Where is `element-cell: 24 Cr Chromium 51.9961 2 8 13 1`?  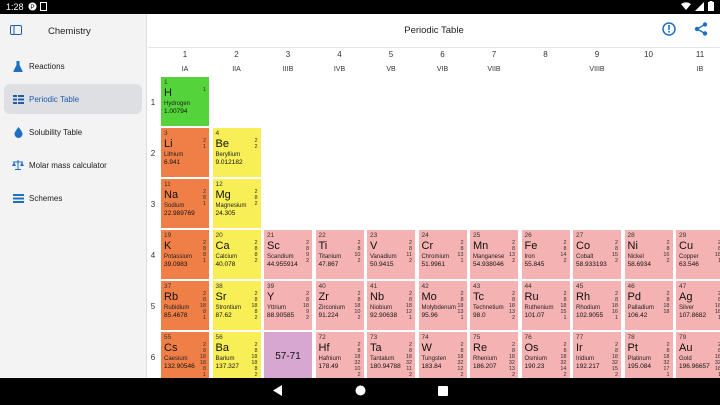 element-cell: 24 Cr Chromium 51.9961 2 8 13 1 is located at coordinates (442, 254).